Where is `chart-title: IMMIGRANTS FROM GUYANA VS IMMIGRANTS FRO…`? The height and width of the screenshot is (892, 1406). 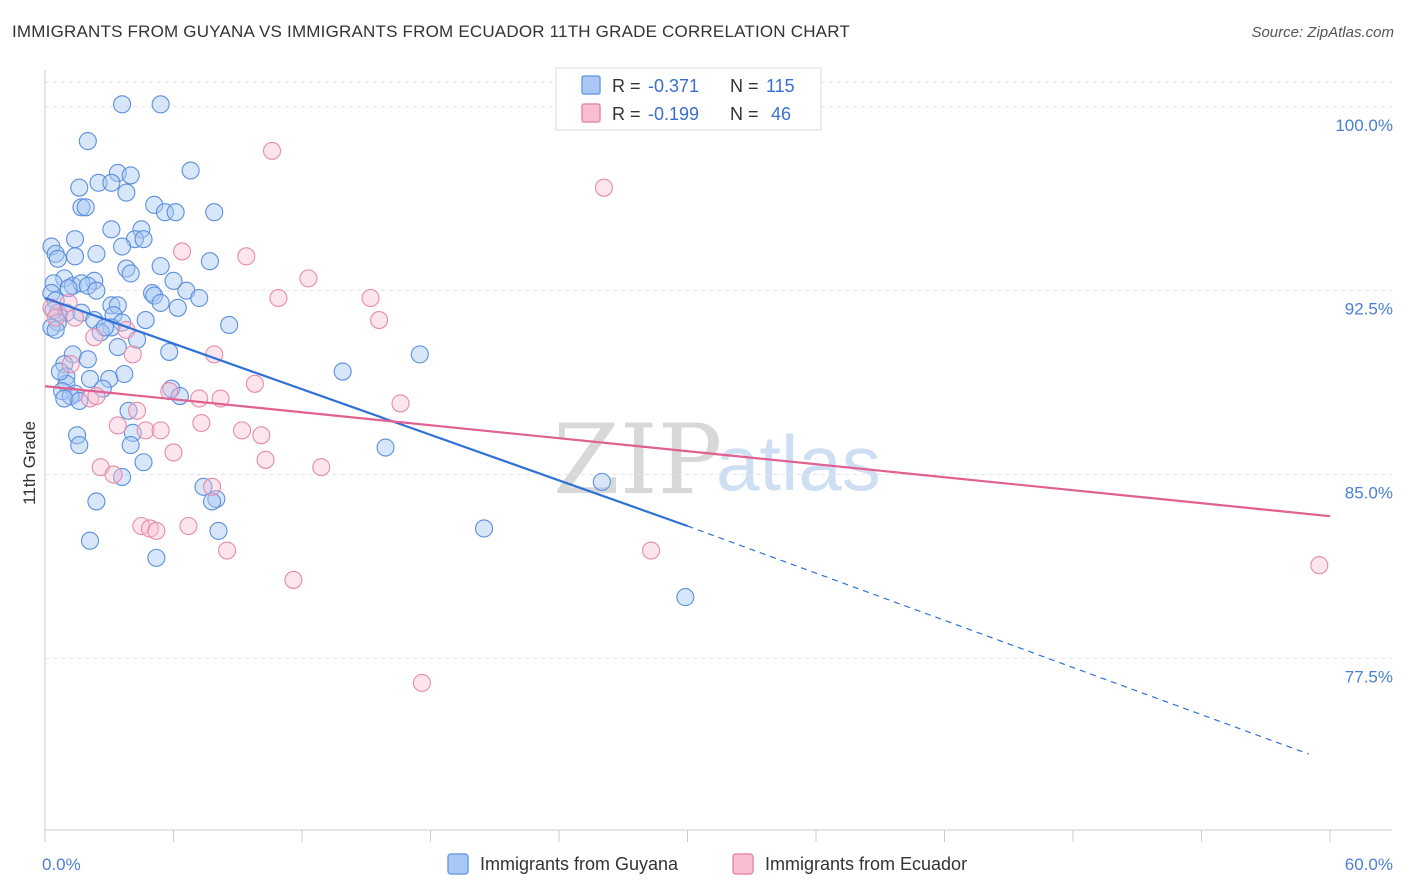 chart-title: IMMIGRANTS FROM GUYANA VS IMMIGRANTS FRO… is located at coordinates (431, 31).